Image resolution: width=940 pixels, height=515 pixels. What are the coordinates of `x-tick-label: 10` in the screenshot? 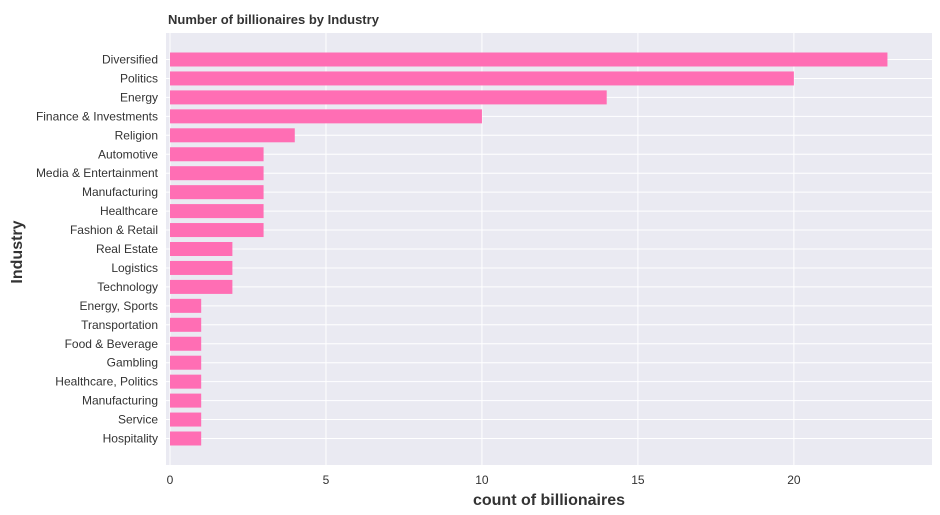 It's located at (482, 480).